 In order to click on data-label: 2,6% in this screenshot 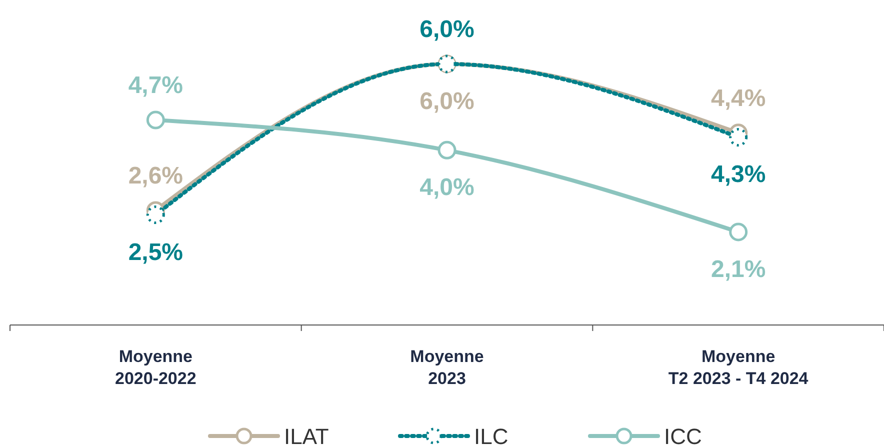, I will do `click(156, 176)`.